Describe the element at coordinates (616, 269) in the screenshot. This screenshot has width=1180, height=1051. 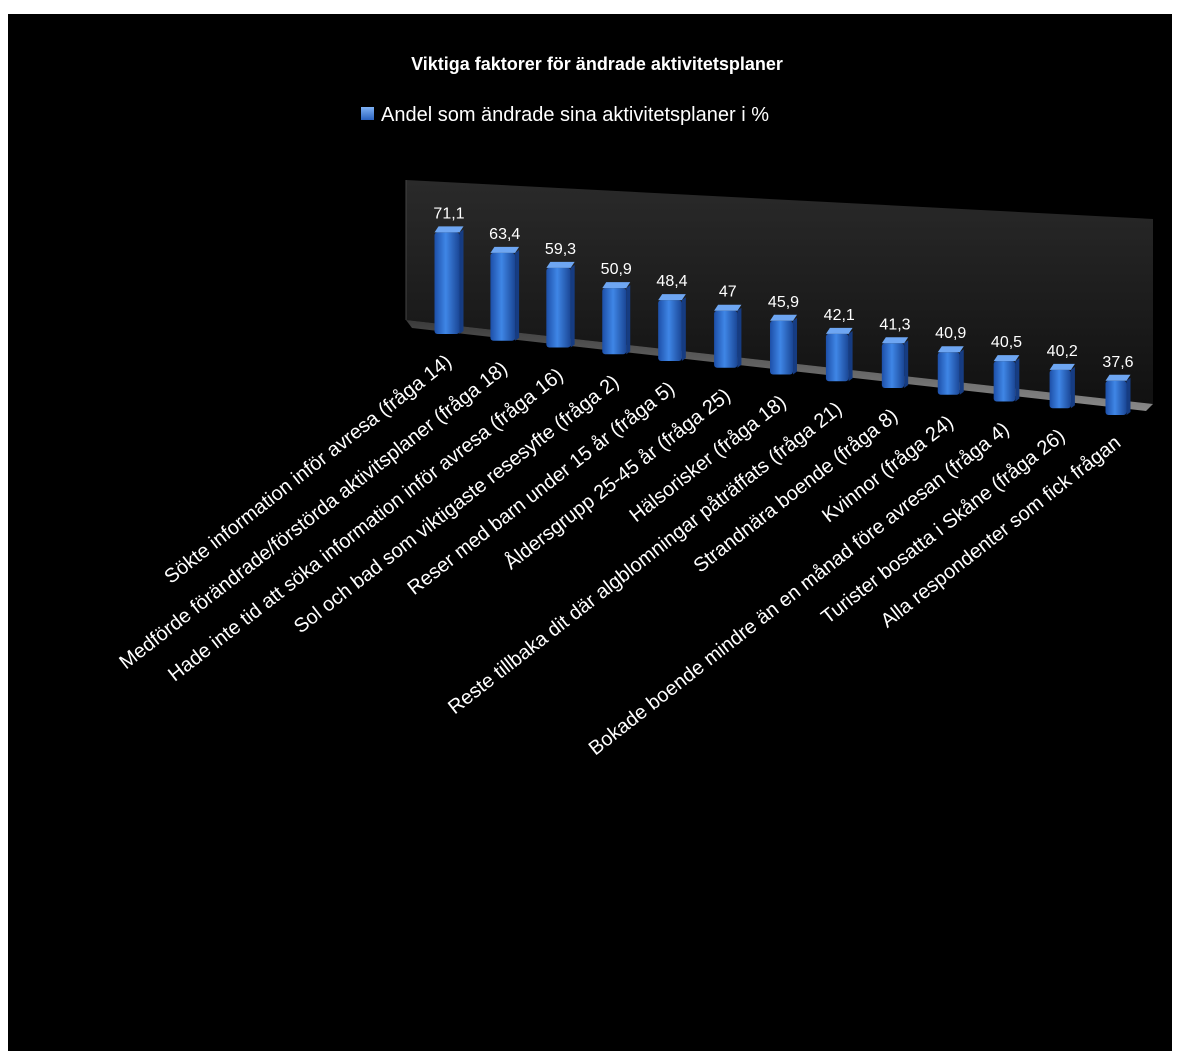
I see `data-label: 50,9` at that location.